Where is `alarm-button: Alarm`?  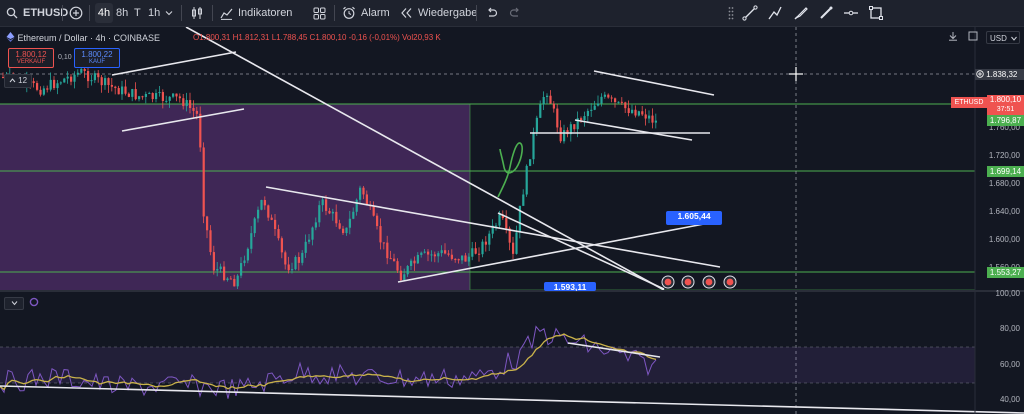
alarm-button: Alarm is located at coordinates (366, 13).